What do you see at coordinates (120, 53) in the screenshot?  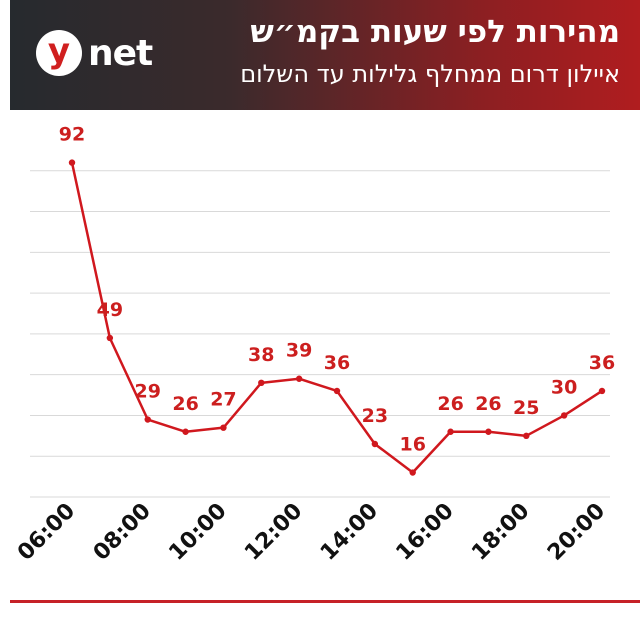 I see `logo-word: net` at bounding box center [120, 53].